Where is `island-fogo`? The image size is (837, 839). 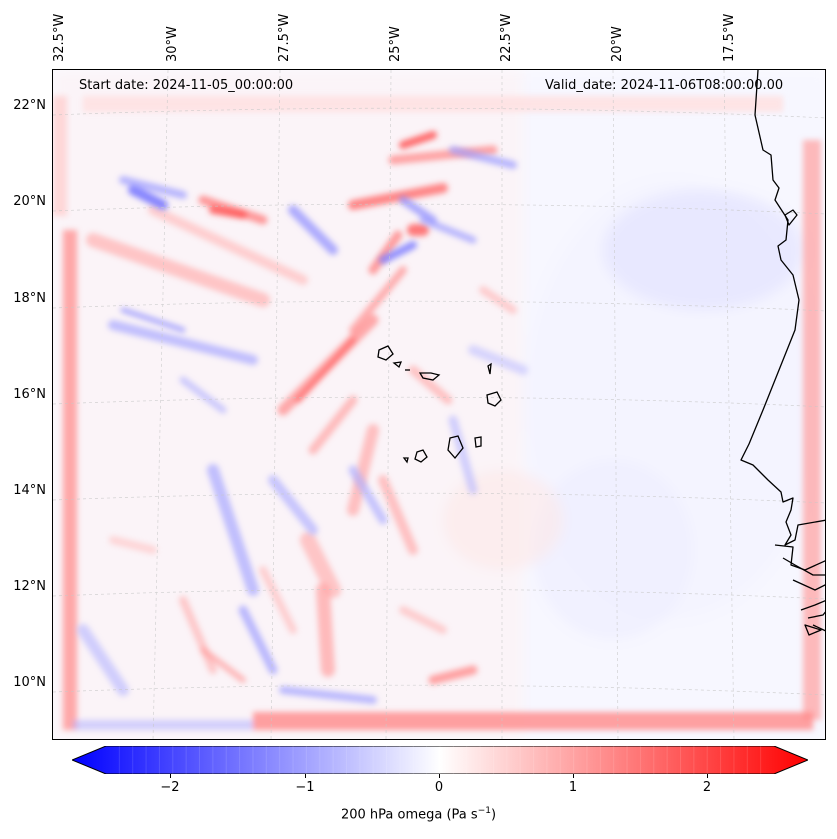 island-fogo is located at coordinates (421, 456).